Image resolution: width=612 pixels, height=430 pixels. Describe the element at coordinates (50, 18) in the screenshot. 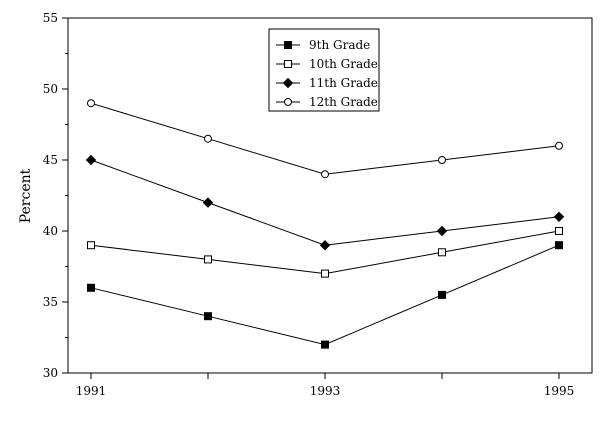

I see `y-tick-label: 55` at that location.